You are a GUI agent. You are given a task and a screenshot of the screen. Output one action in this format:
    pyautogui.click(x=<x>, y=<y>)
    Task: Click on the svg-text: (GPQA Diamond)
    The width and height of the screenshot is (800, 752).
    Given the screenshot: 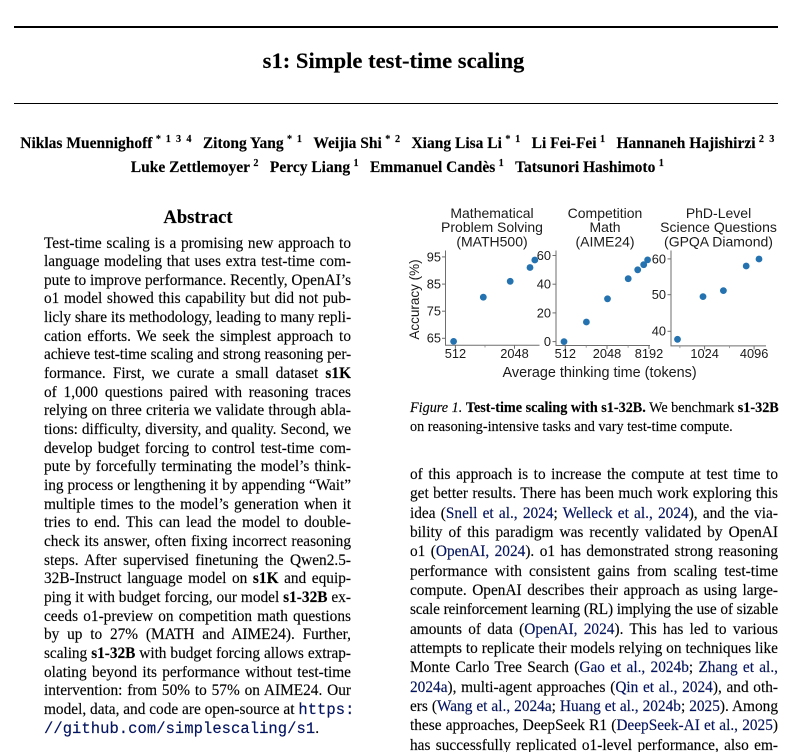 What is the action you would take?
    pyautogui.click(x=718, y=241)
    